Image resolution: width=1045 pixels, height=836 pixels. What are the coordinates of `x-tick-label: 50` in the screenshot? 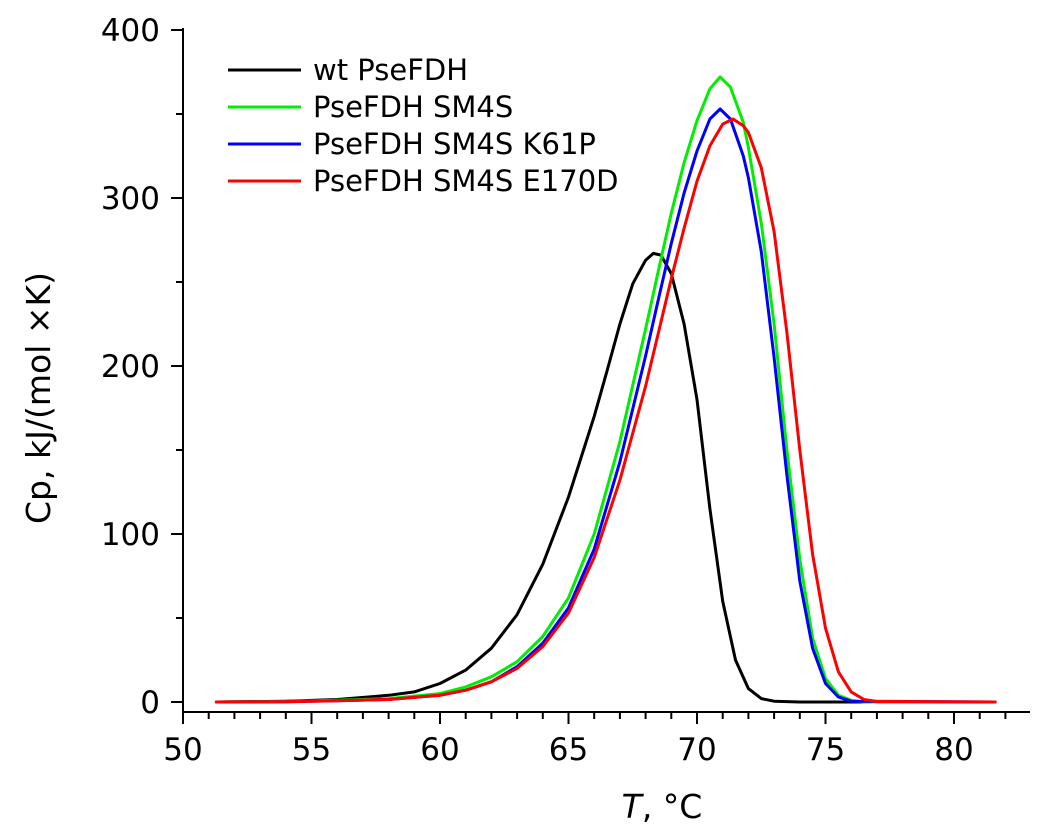 It's located at (182, 750).